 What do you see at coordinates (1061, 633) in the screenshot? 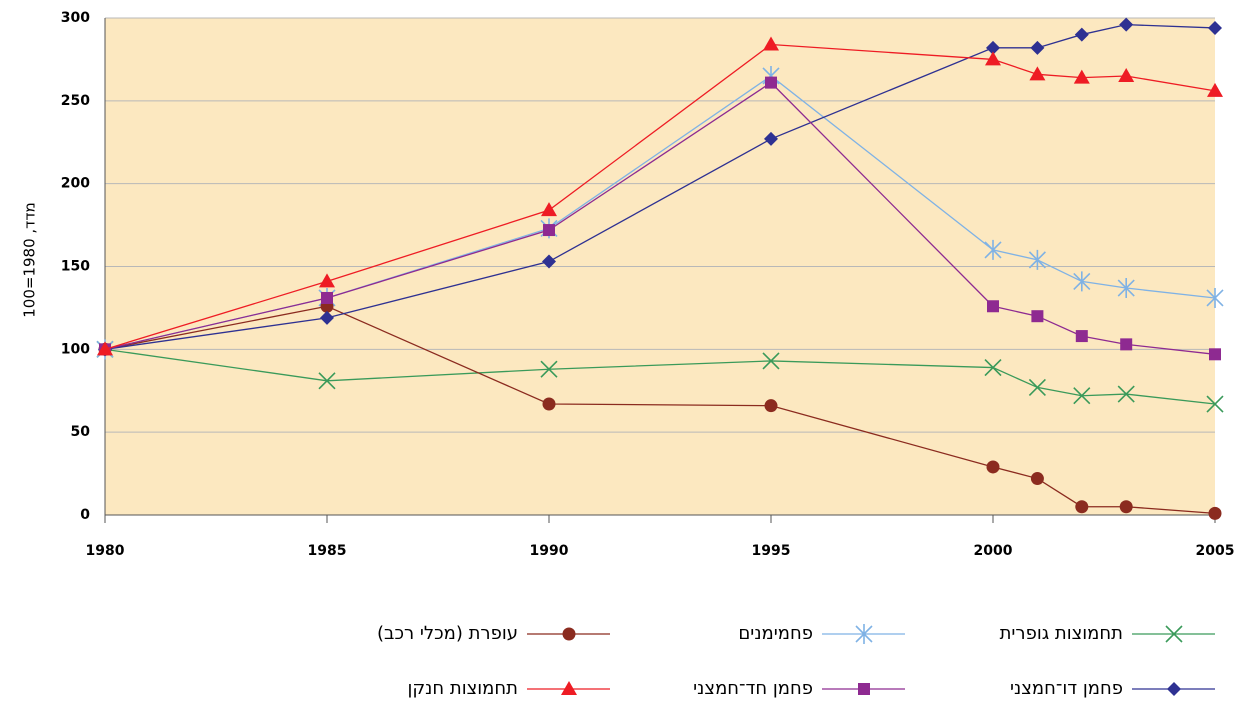
I see `legend-label: תחמוצות גופרית` at bounding box center [1061, 633].